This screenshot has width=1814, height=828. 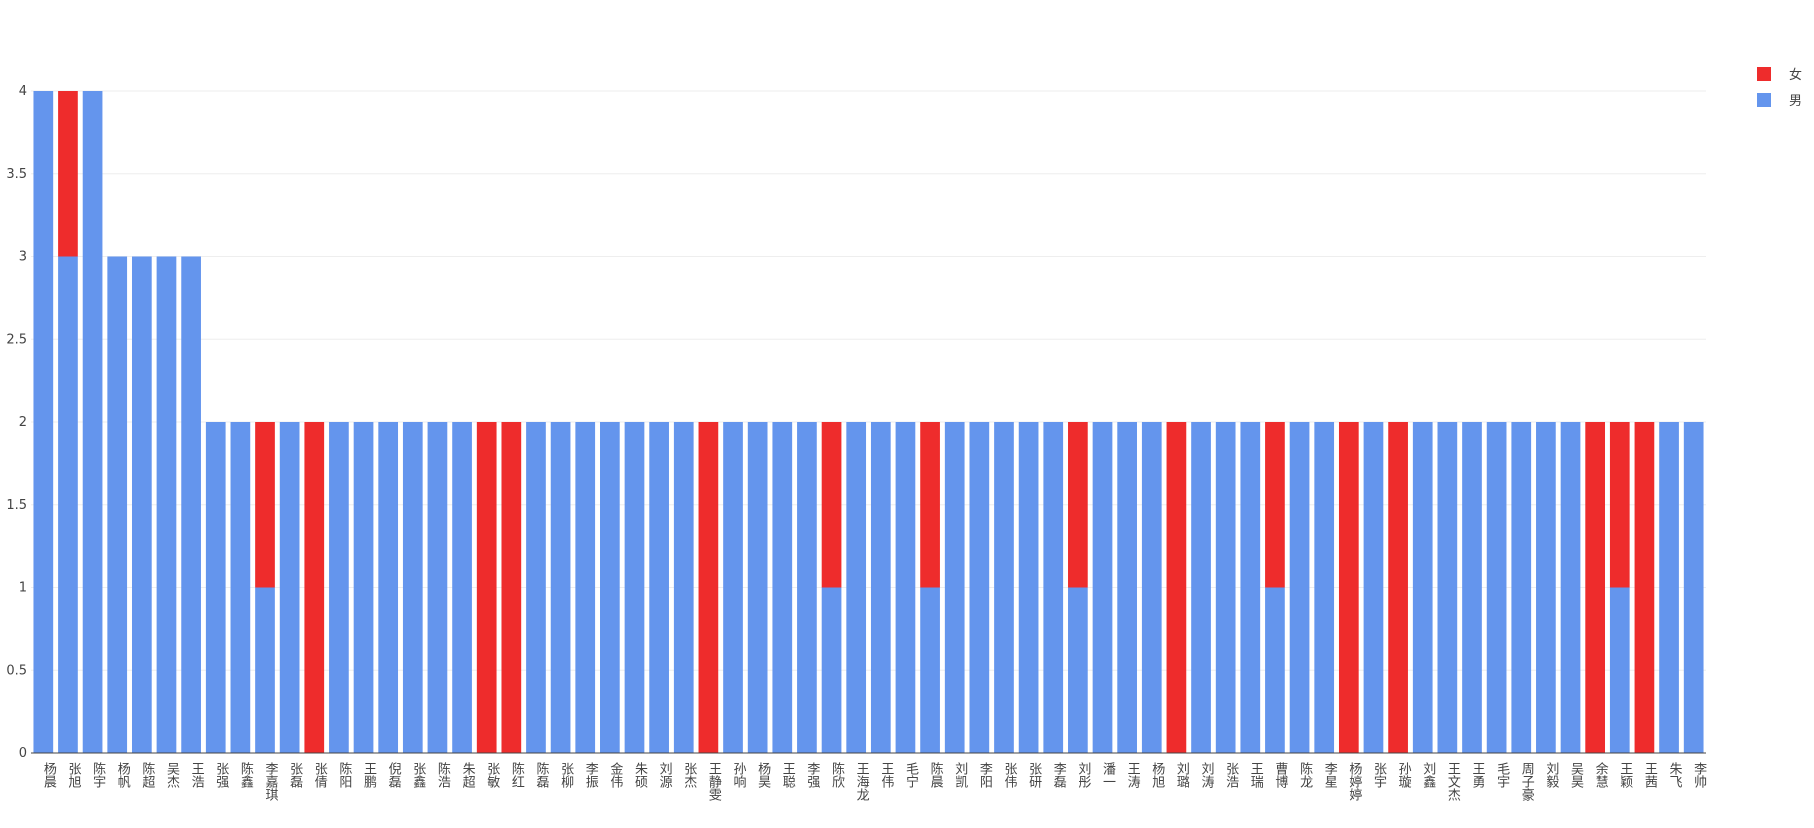 What do you see at coordinates (511, 587) in the screenshot?
I see `bar-female-陈红` at bounding box center [511, 587].